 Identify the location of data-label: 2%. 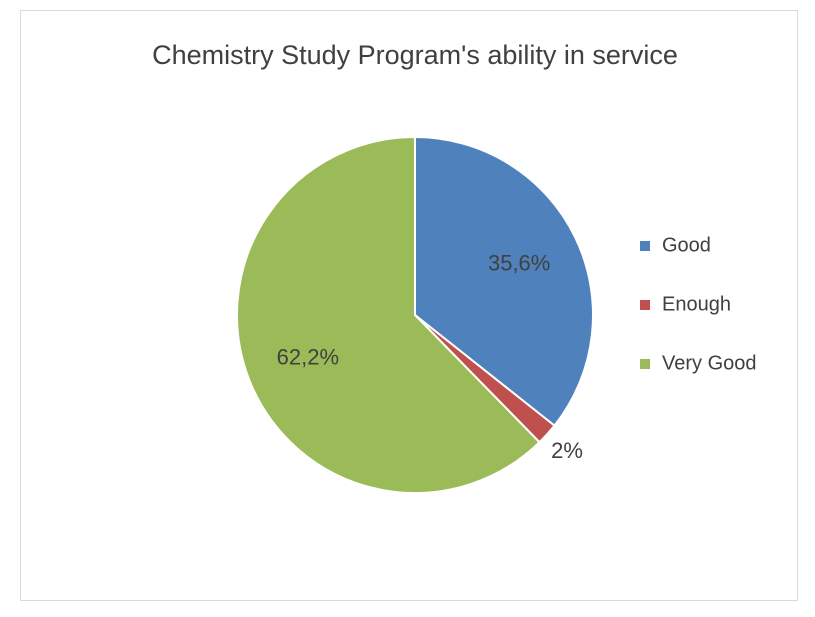
(567, 450).